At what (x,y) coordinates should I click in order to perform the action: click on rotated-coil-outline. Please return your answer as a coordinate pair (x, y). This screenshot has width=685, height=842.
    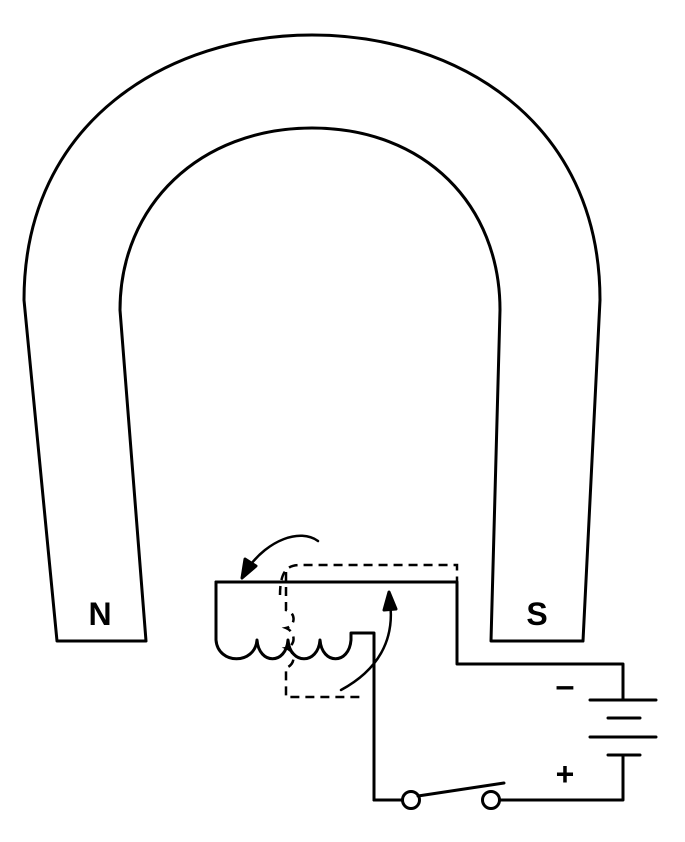
    Looking at the image, I should click on (321, 635).